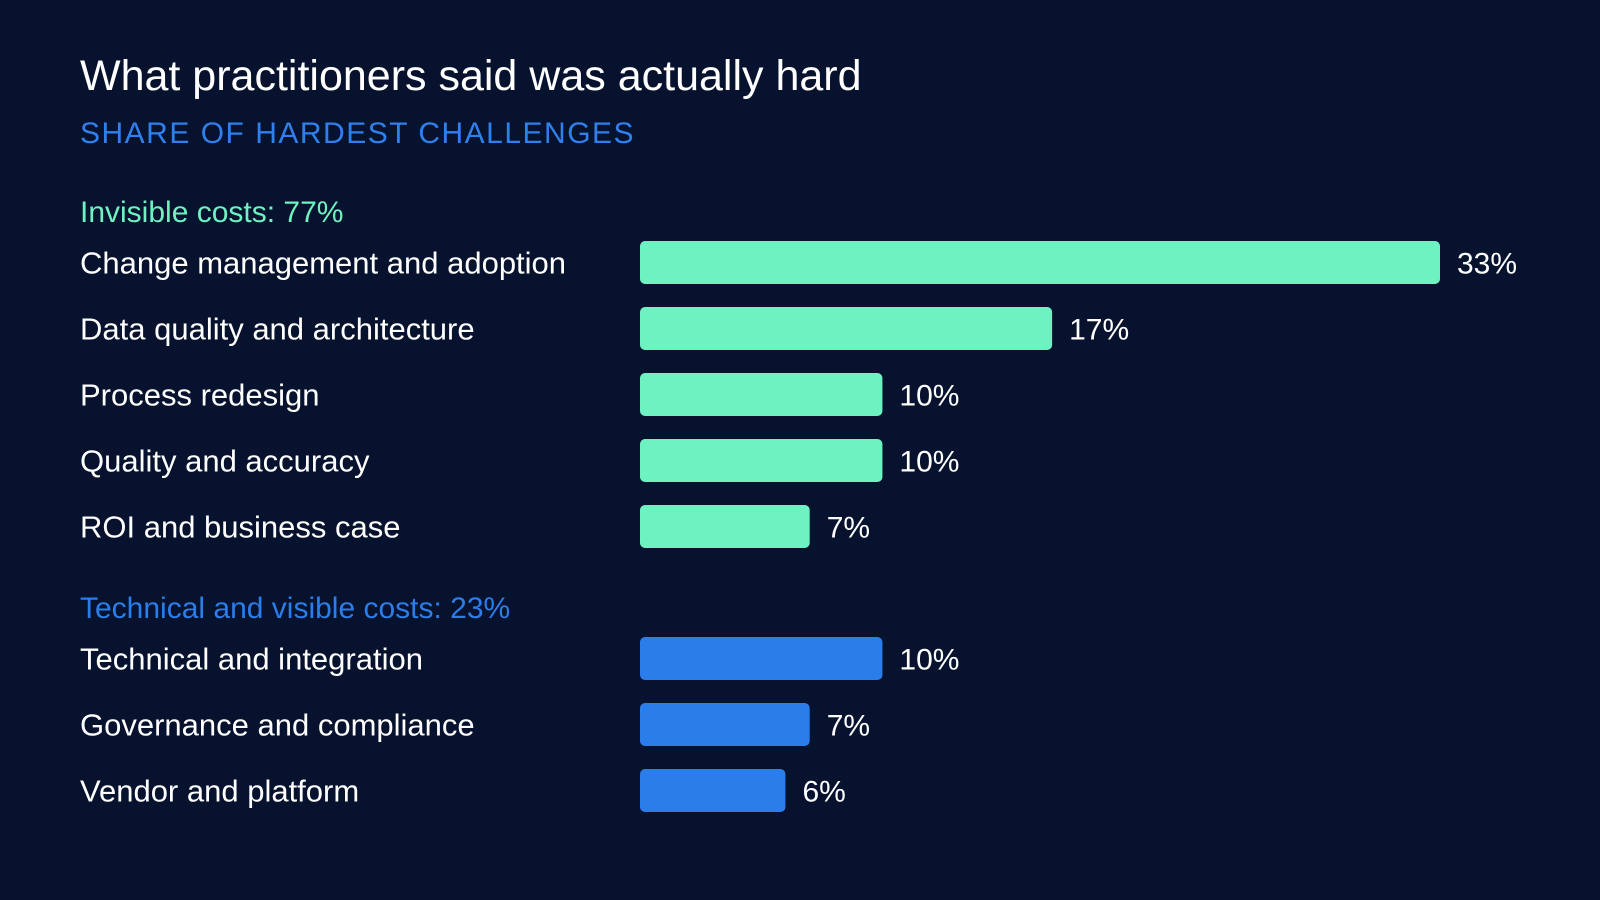 The image size is (1600, 900). What do you see at coordinates (219, 791) in the screenshot?
I see `category-label: Vendor and platform` at bounding box center [219, 791].